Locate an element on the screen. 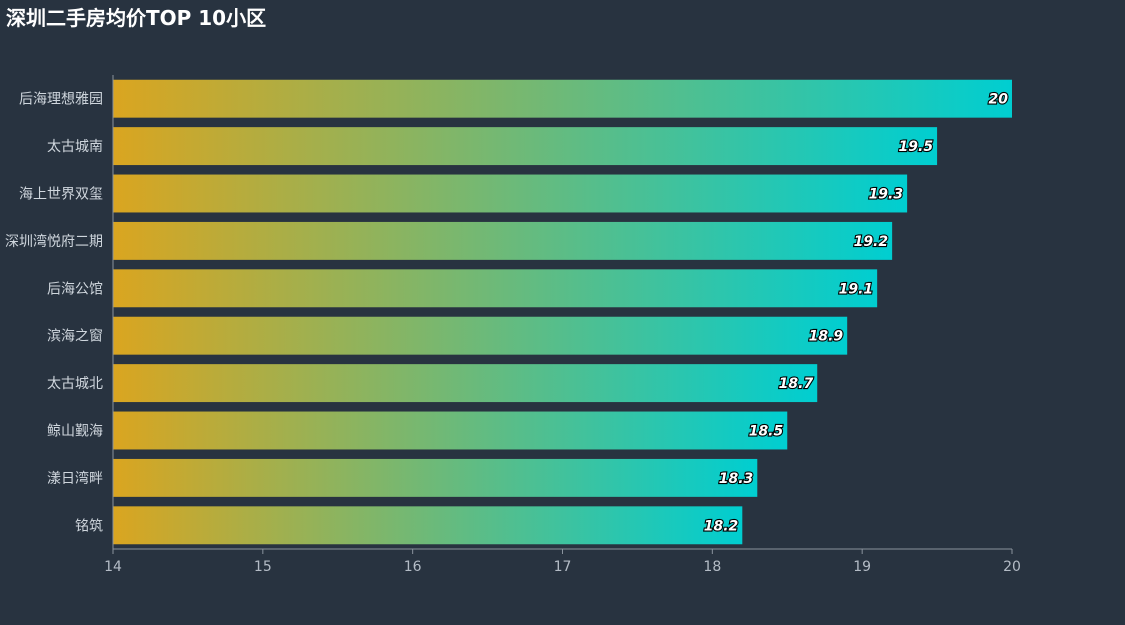  category-label-8: 鲸山觐海 is located at coordinates (75, 432).